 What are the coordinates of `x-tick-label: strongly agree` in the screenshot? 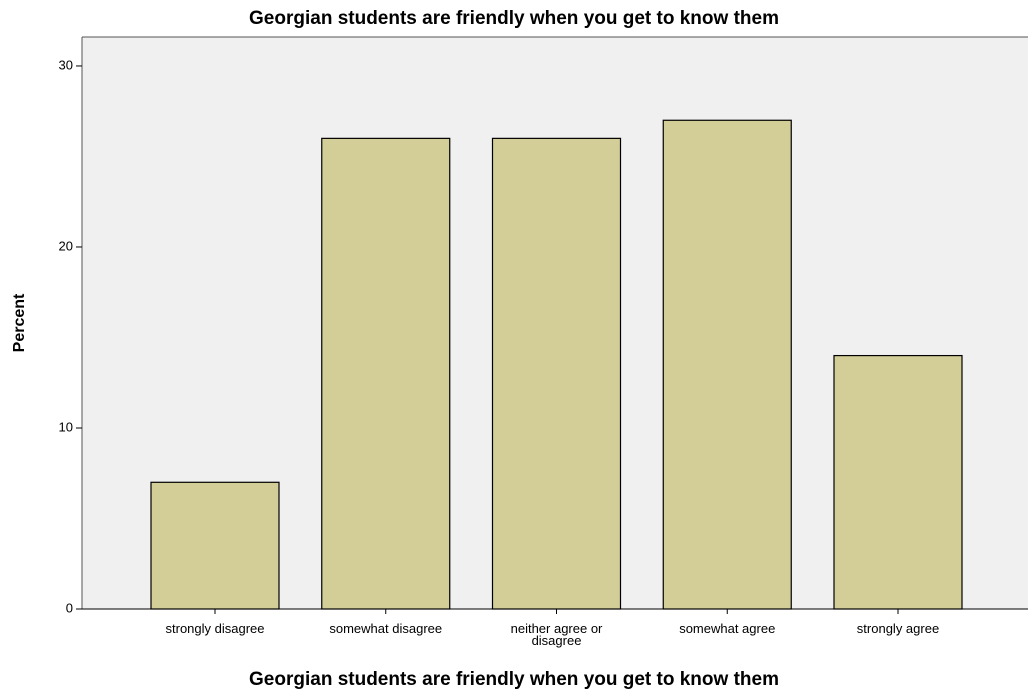 It's located at (898, 628).